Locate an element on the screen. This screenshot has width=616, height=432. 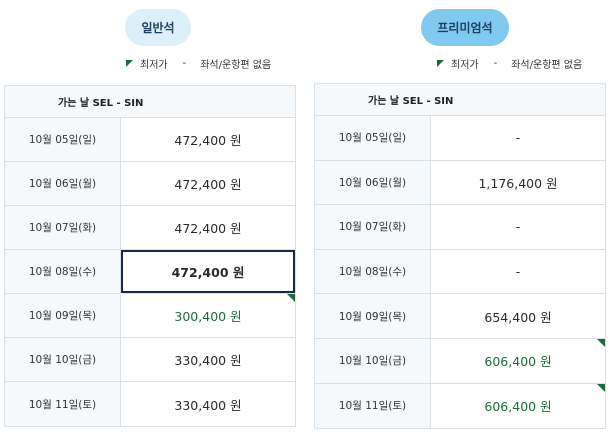
fare-row: 10월 10일(금) 606,400 원 is located at coordinates (460, 361).